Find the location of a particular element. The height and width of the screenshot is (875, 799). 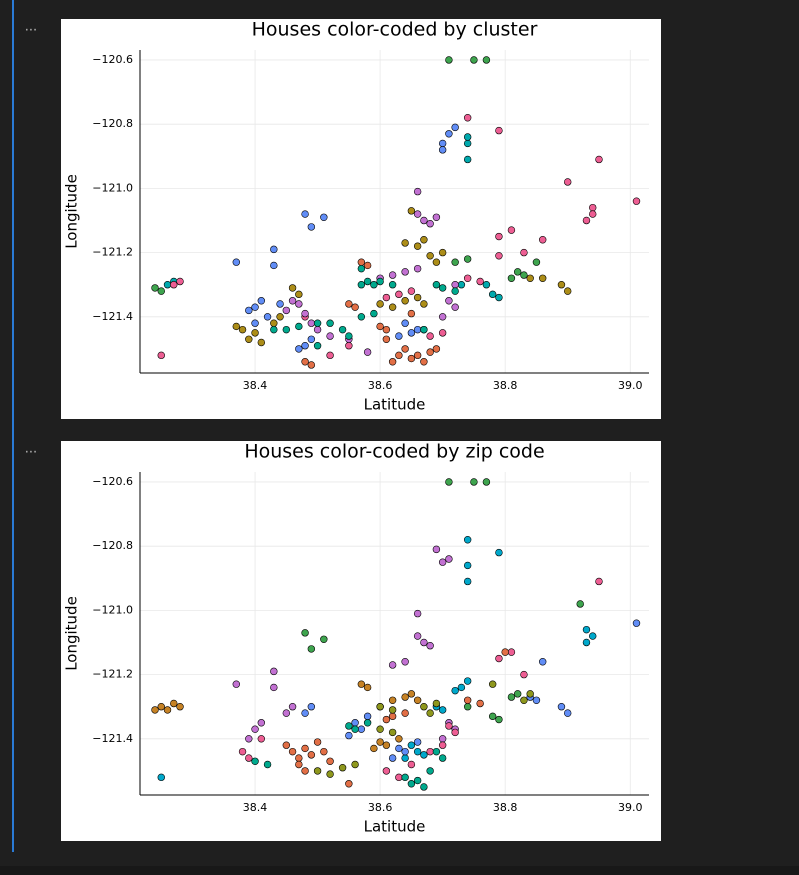

y-tick-label: −121.4 is located at coordinates (112, 738).